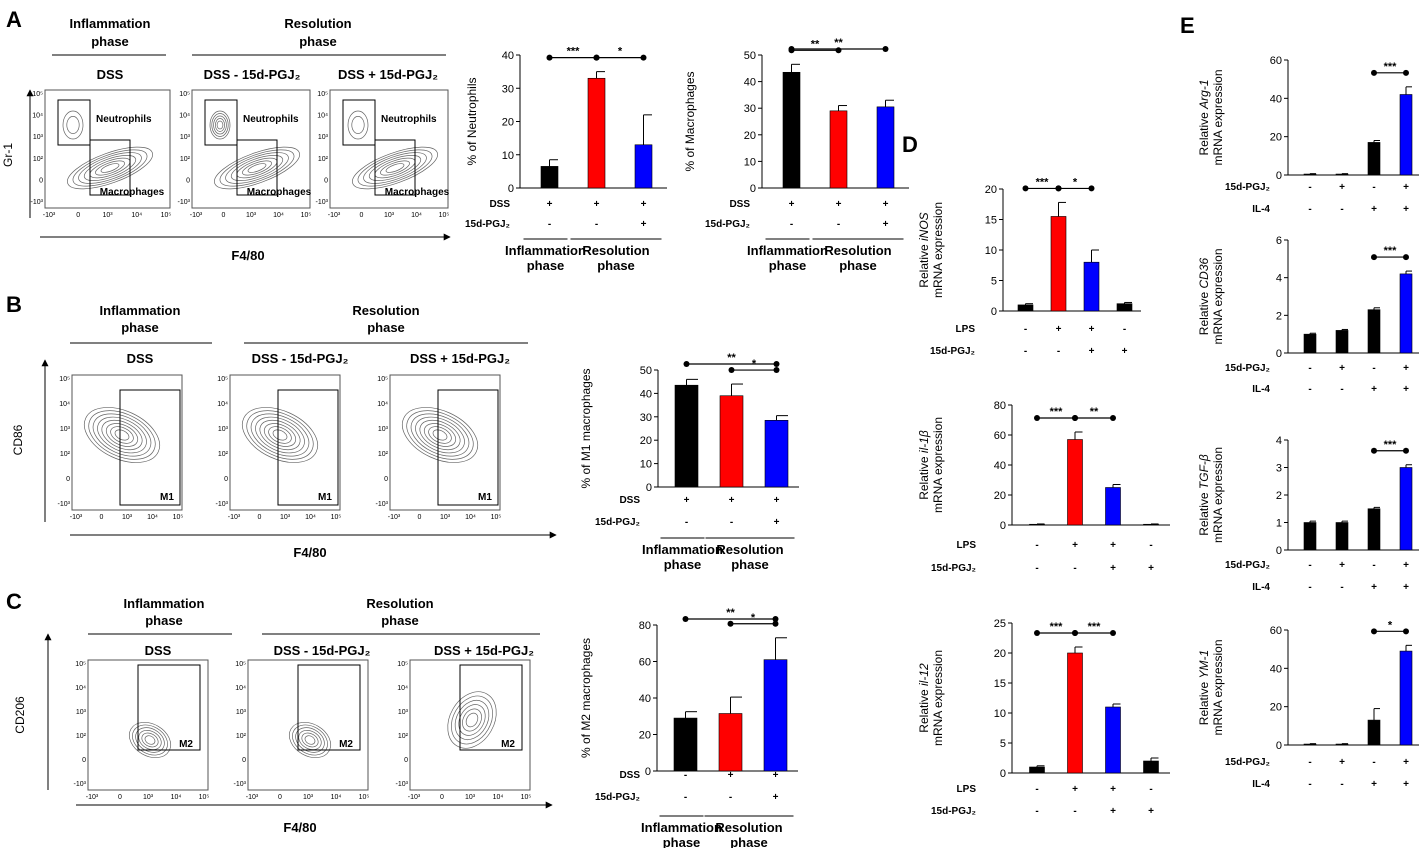 The height and width of the screenshot is (848, 1419). I want to click on sig-label: *, so click(754, 364).